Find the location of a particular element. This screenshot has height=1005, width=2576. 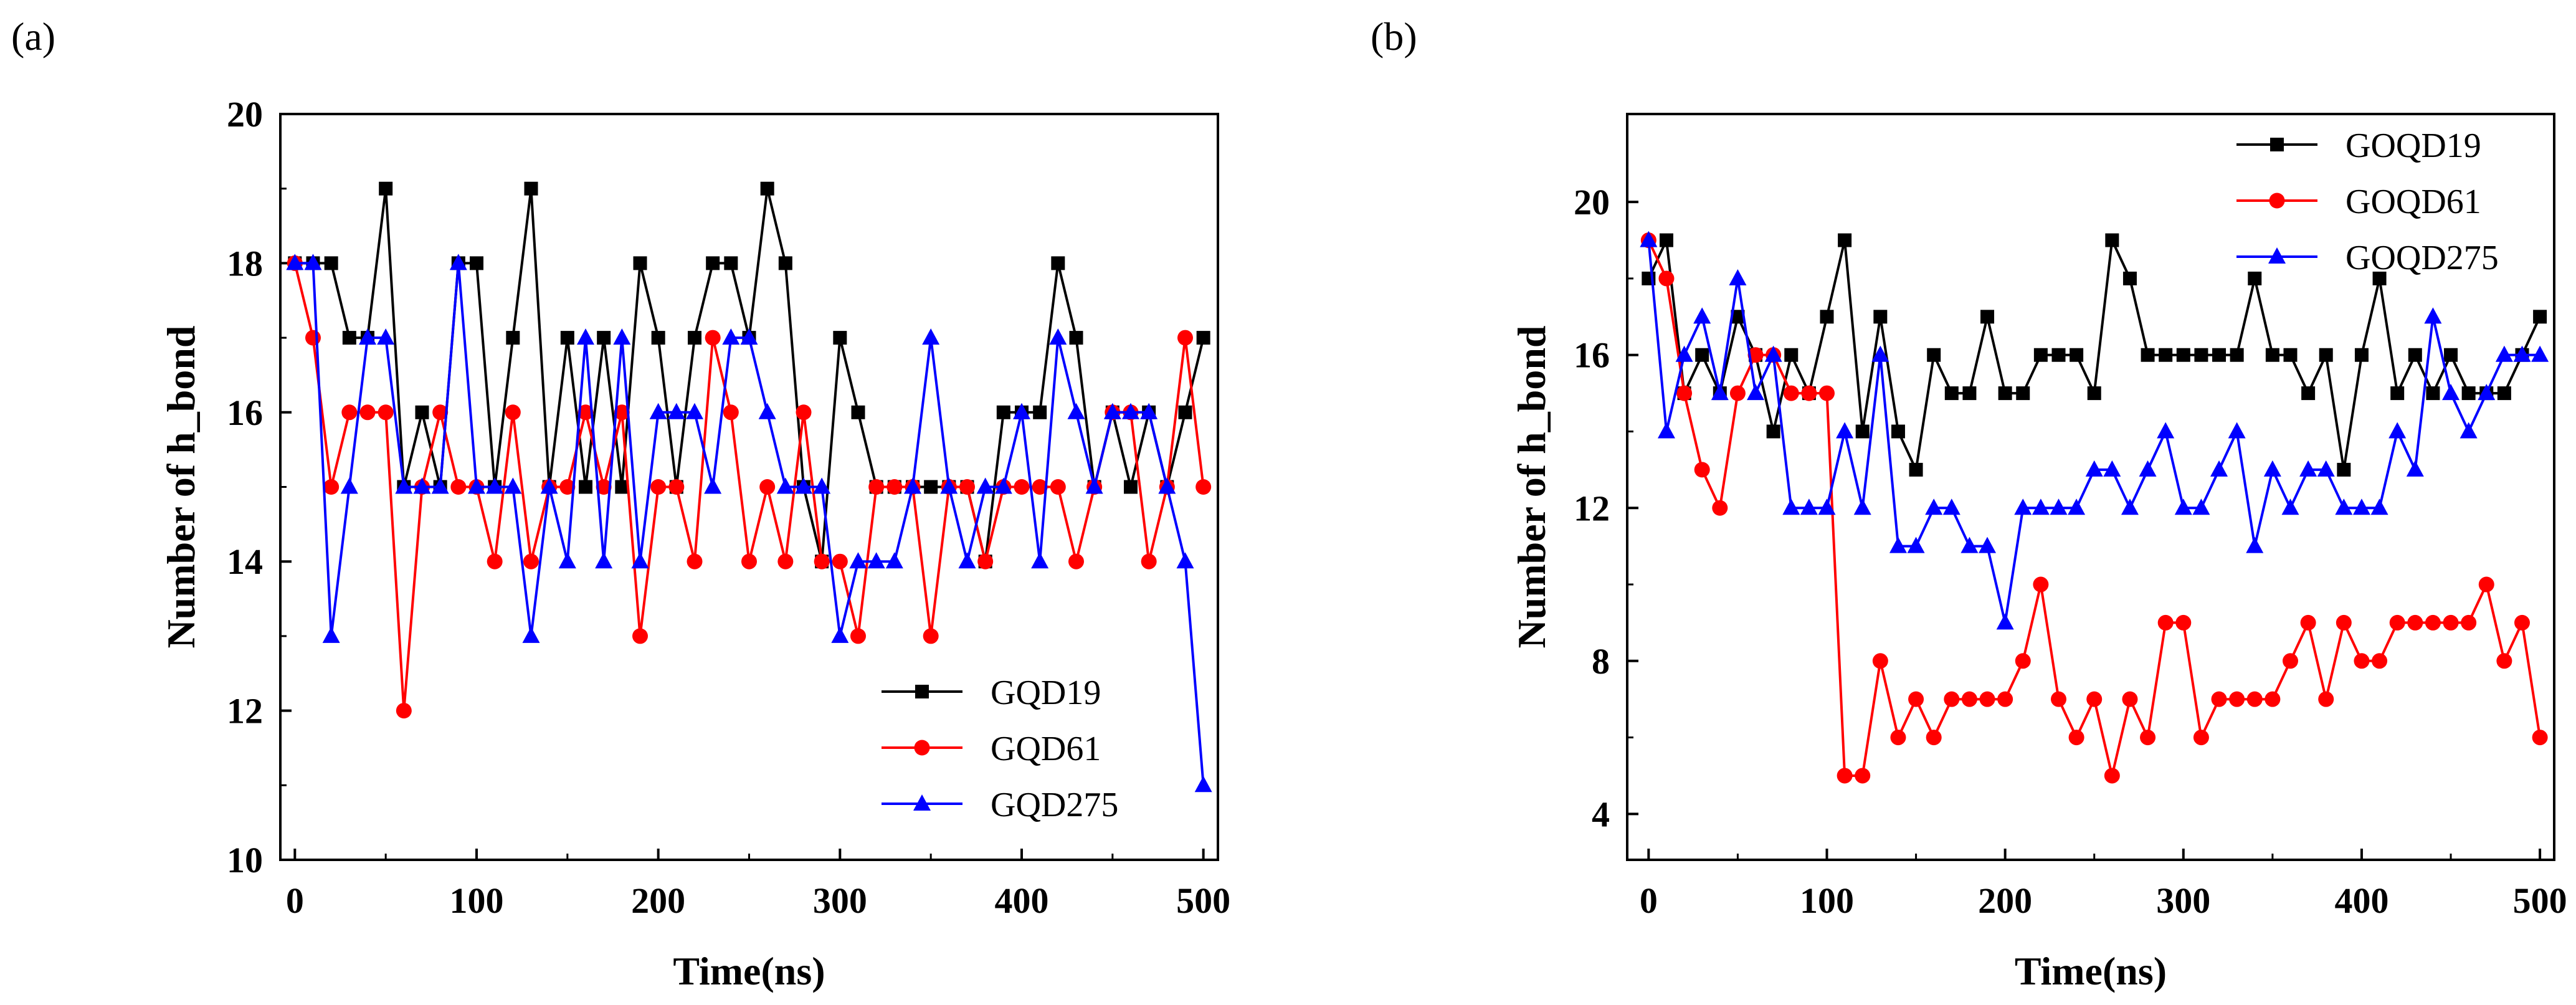

legend-item: GQD61 is located at coordinates (991, 749).